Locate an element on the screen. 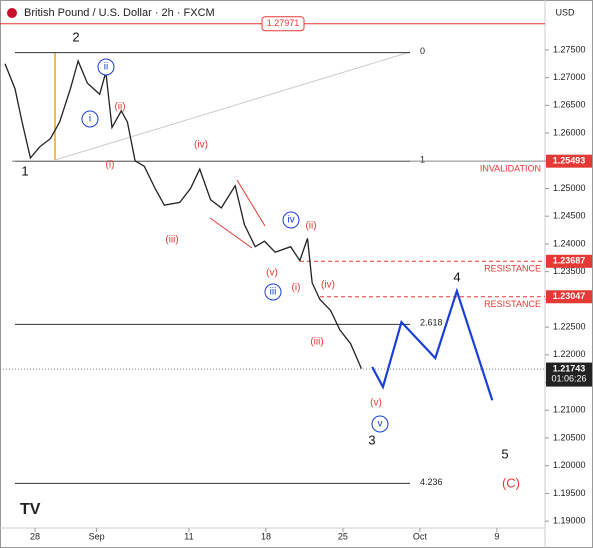 The width and height of the screenshot is (593, 548). x-tick-label: 28 is located at coordinates (35, 536).